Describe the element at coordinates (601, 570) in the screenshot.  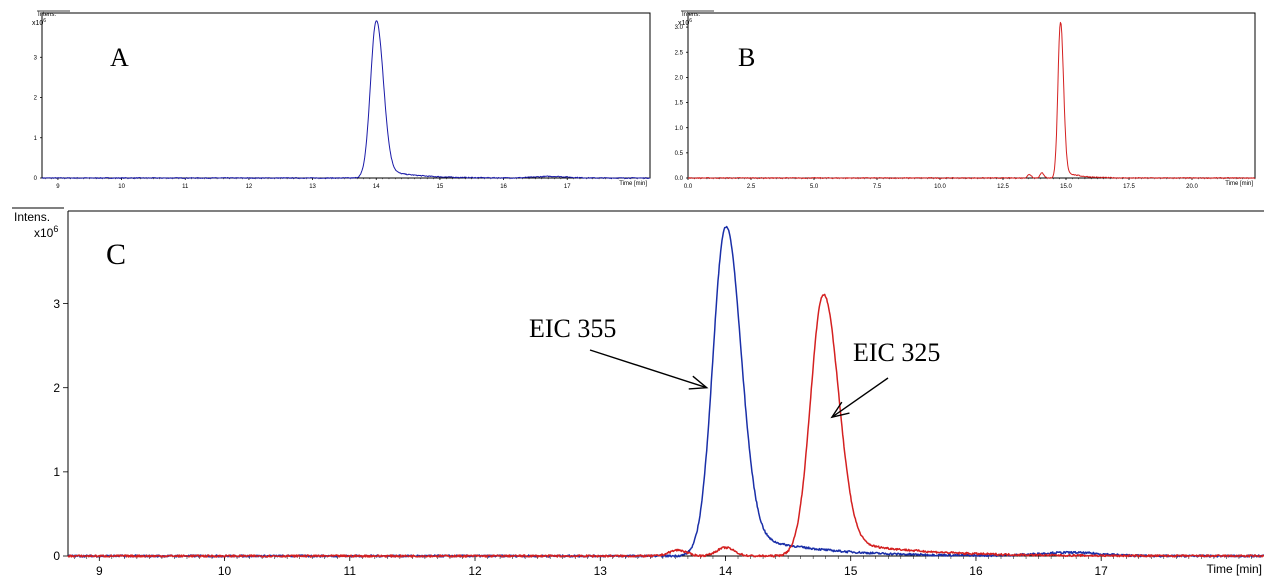
I see `panel-c-x-tick-label: 13` at that location.